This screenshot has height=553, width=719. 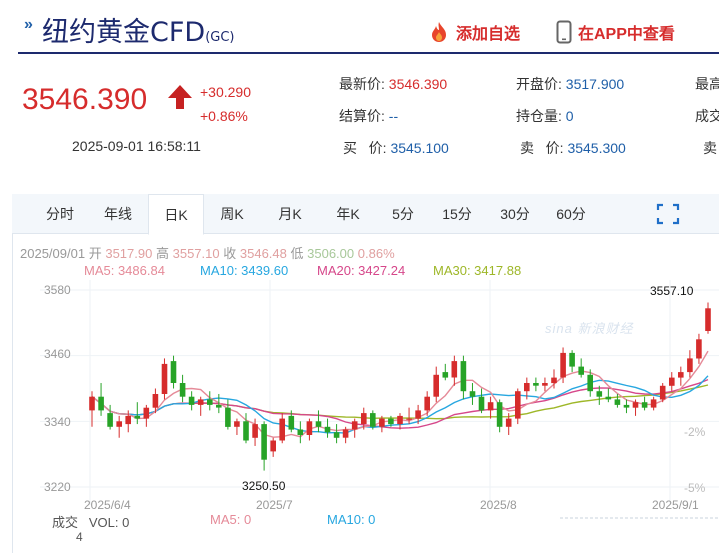 I want to click on ma30-legend: MA30: 3417.88, so click(x=477, y=270).